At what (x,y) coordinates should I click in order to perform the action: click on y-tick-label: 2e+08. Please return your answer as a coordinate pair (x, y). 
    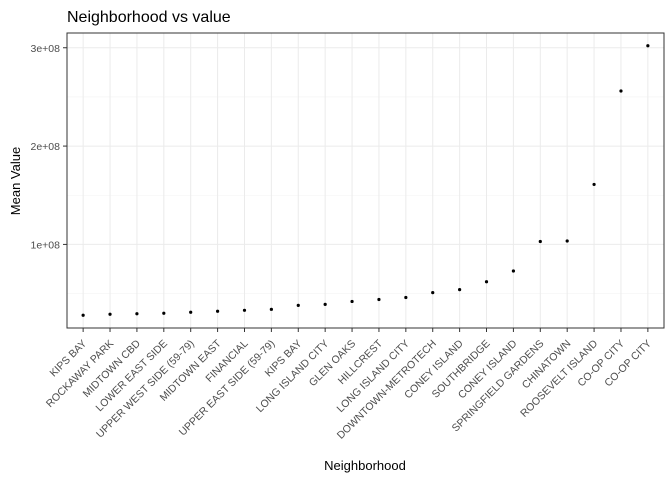
    Looking at the image, I should click on (46, 147).